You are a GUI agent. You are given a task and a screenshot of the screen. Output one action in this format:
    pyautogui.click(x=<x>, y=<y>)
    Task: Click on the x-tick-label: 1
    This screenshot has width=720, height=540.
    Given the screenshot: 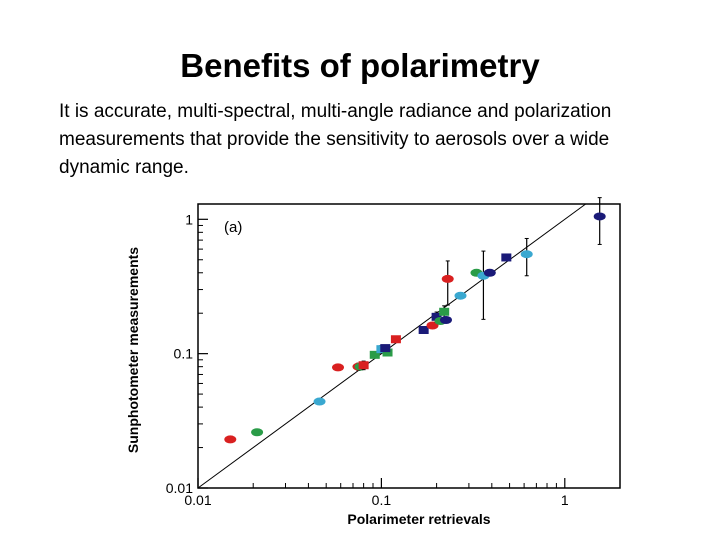 What is the action you would take?
    pyautogui.click(x=565, y=500)
    